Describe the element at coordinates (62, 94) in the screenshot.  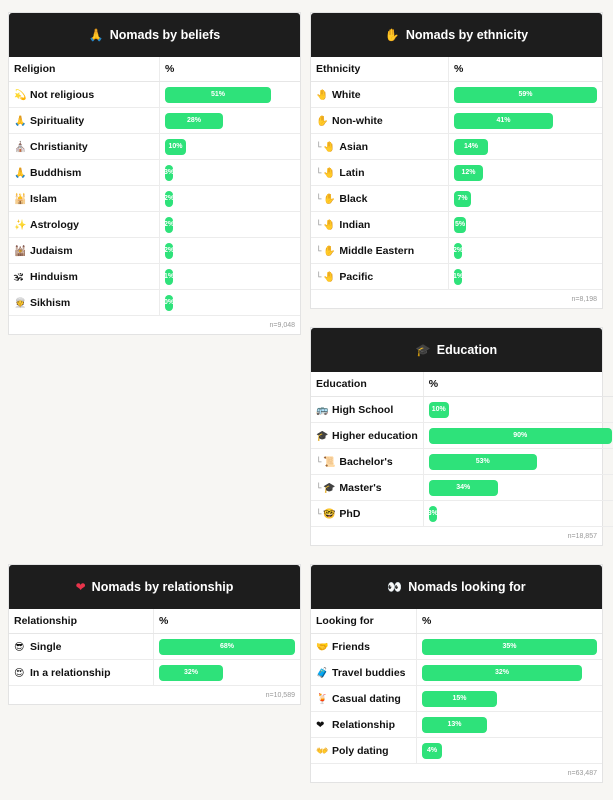
I see `row-label: Not religious` at that location.